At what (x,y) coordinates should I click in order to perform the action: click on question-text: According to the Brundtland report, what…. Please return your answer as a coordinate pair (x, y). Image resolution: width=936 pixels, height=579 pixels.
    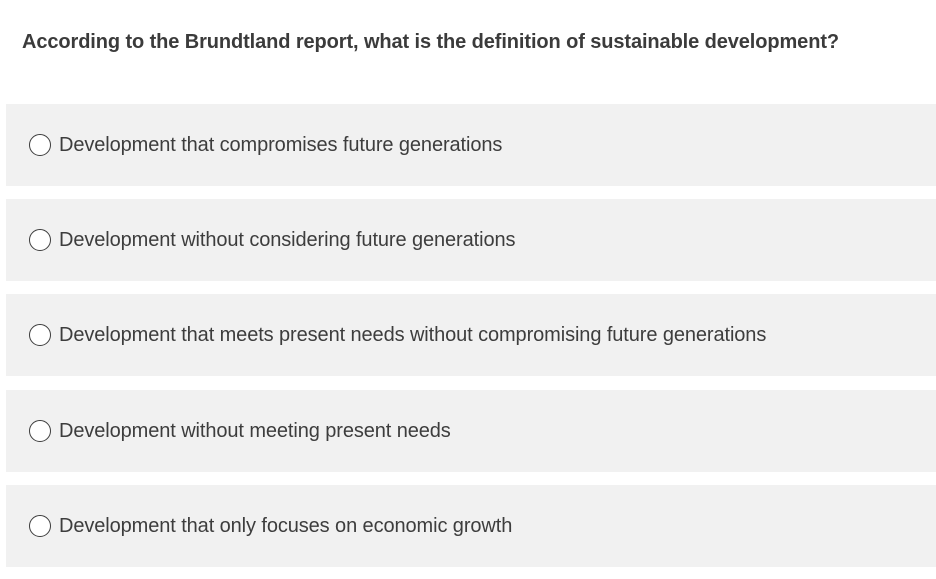
    Looking at the image, I should click on (430, 42).